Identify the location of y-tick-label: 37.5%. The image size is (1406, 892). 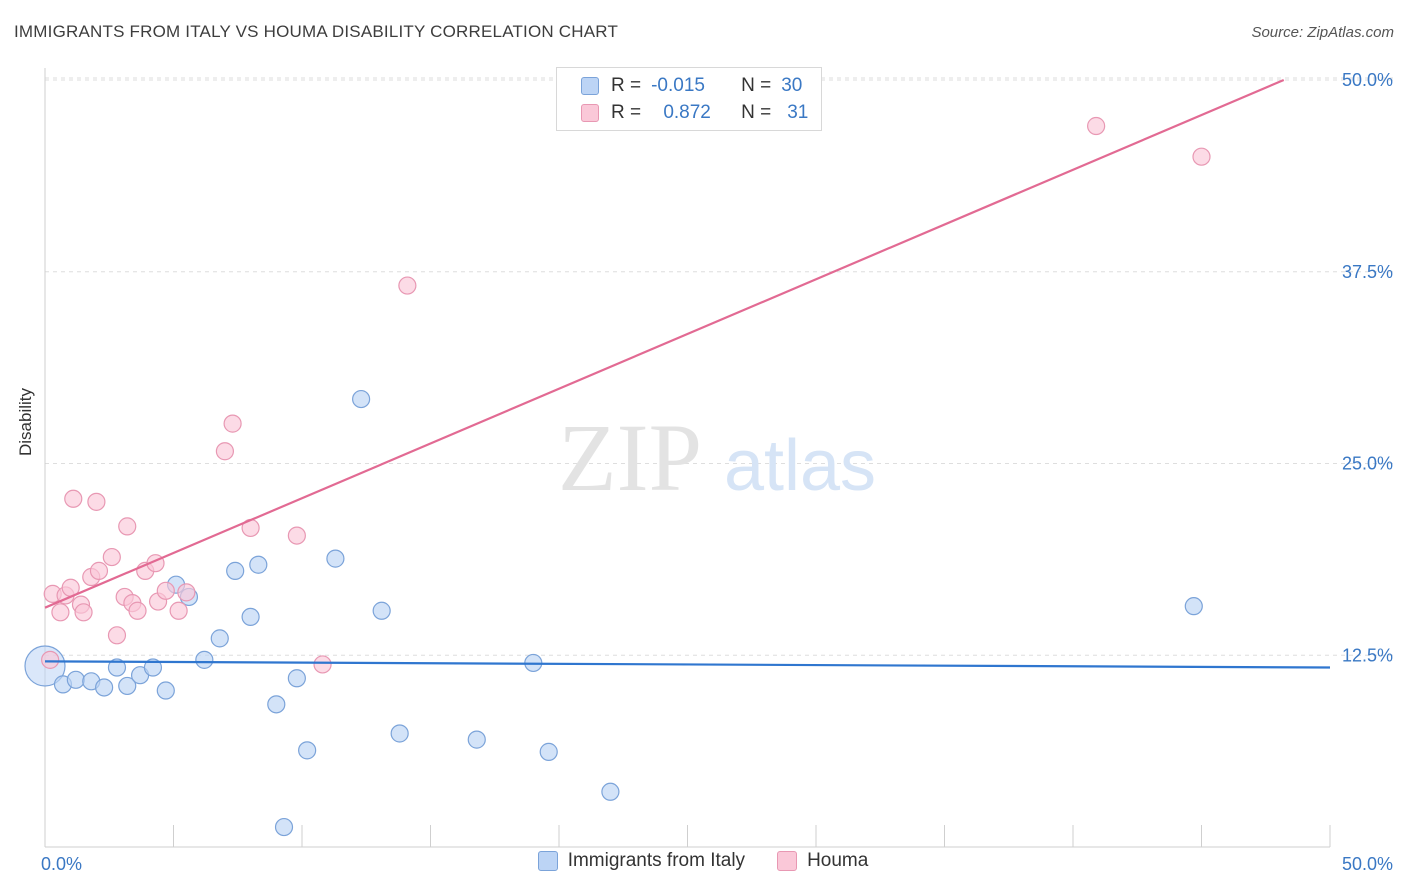
(1367, 272).